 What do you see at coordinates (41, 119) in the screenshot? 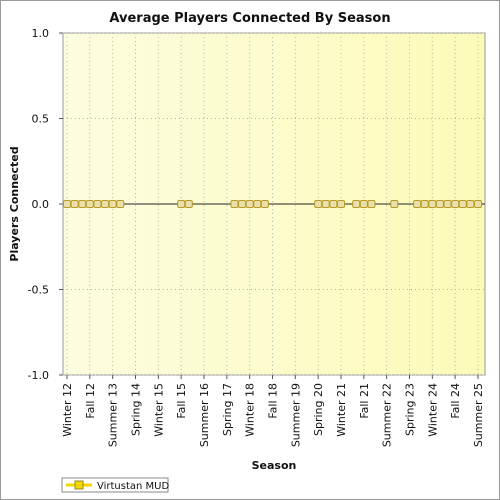
I see `y-tick-label: 0.5` at bounding box center [41, 119].